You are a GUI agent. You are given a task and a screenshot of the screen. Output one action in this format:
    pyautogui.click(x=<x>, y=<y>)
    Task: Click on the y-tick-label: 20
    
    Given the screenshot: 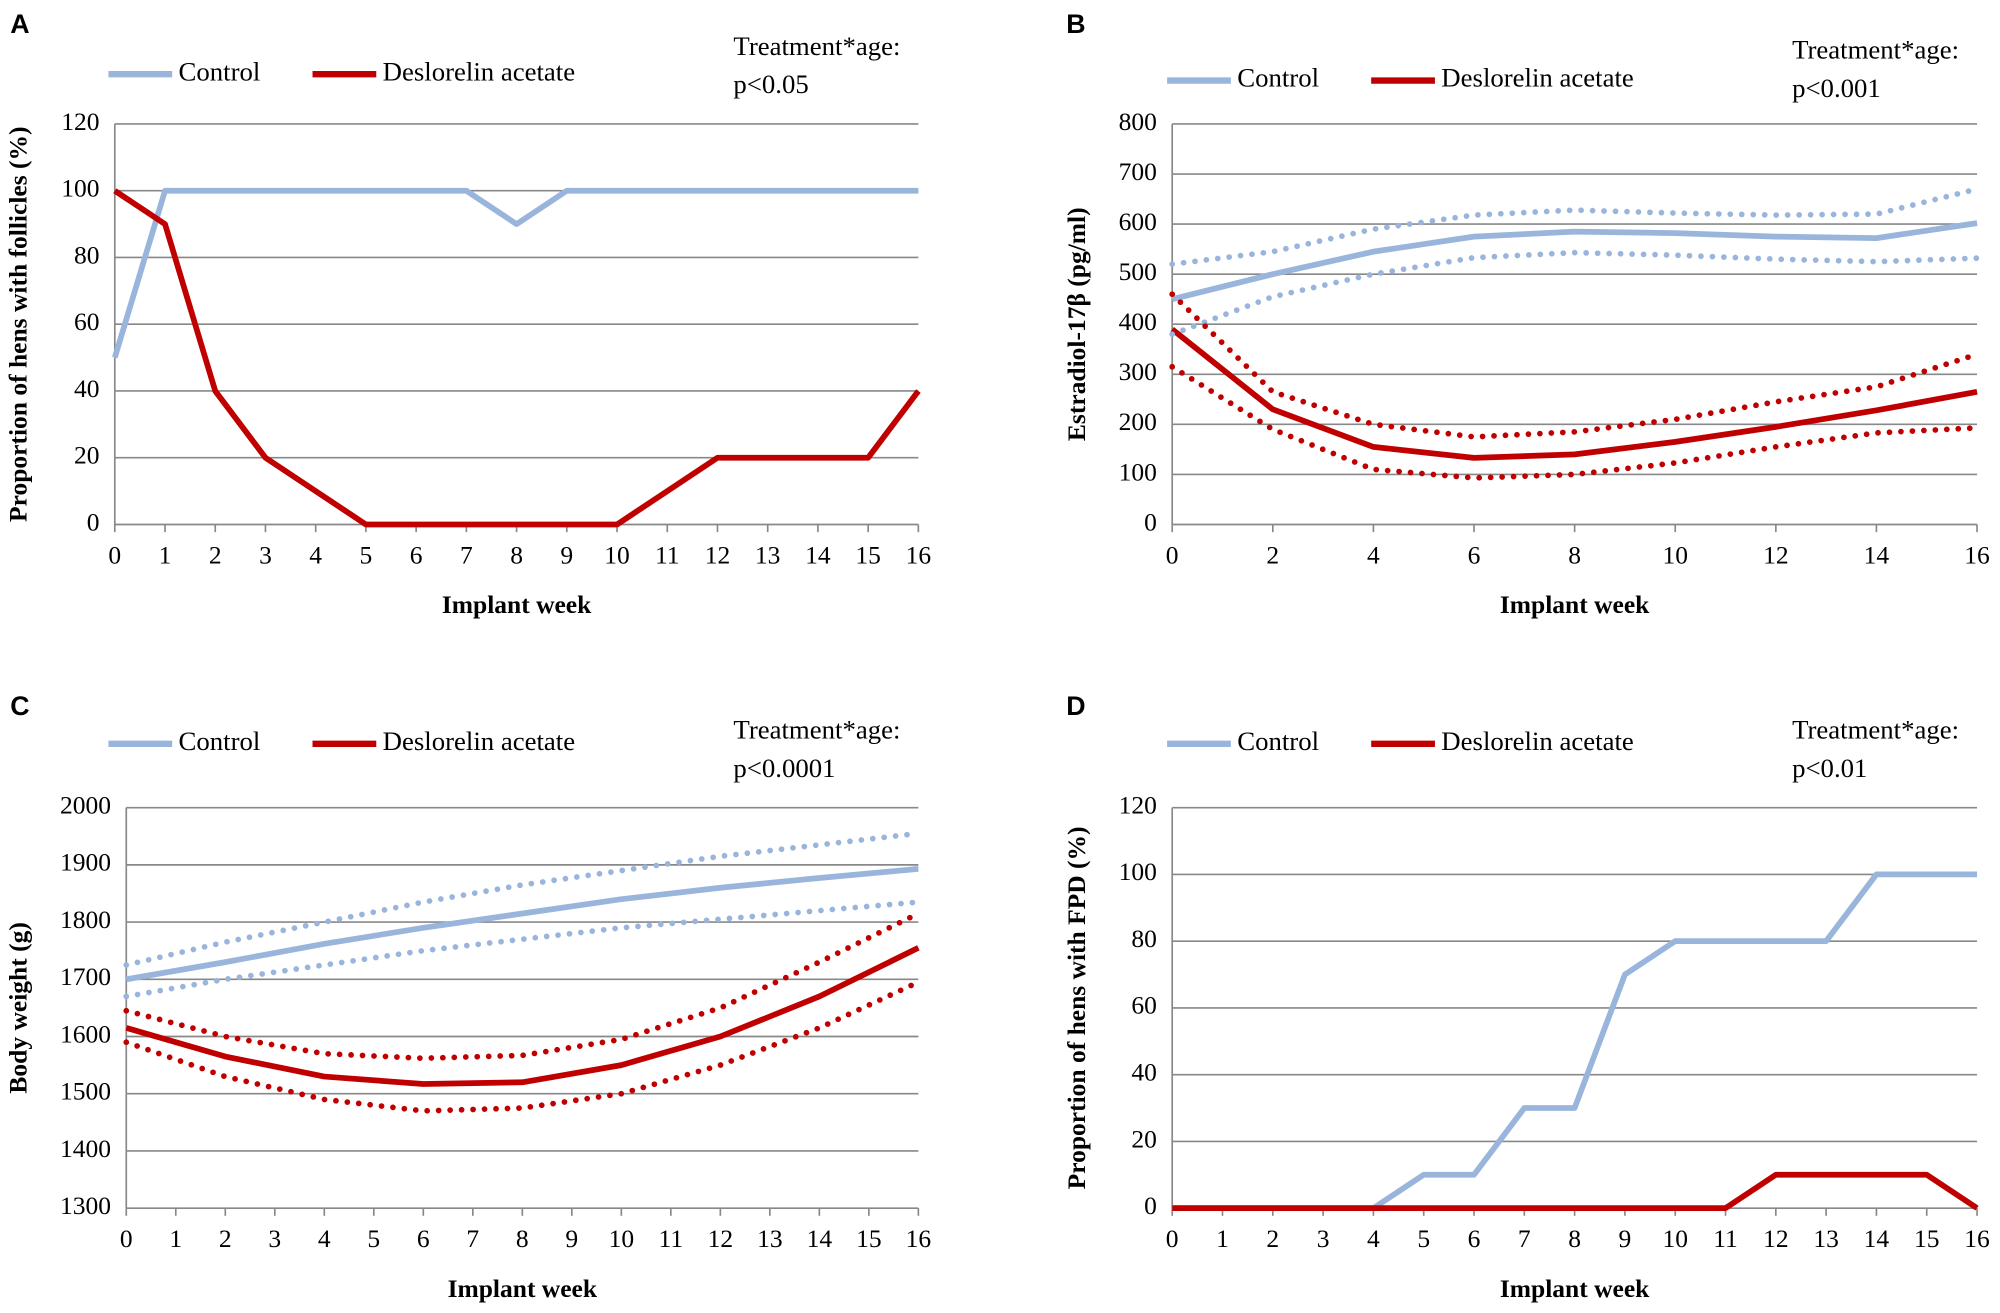 What is the action you would take?
    pyautogui.click(x=1144, y=1138)
    